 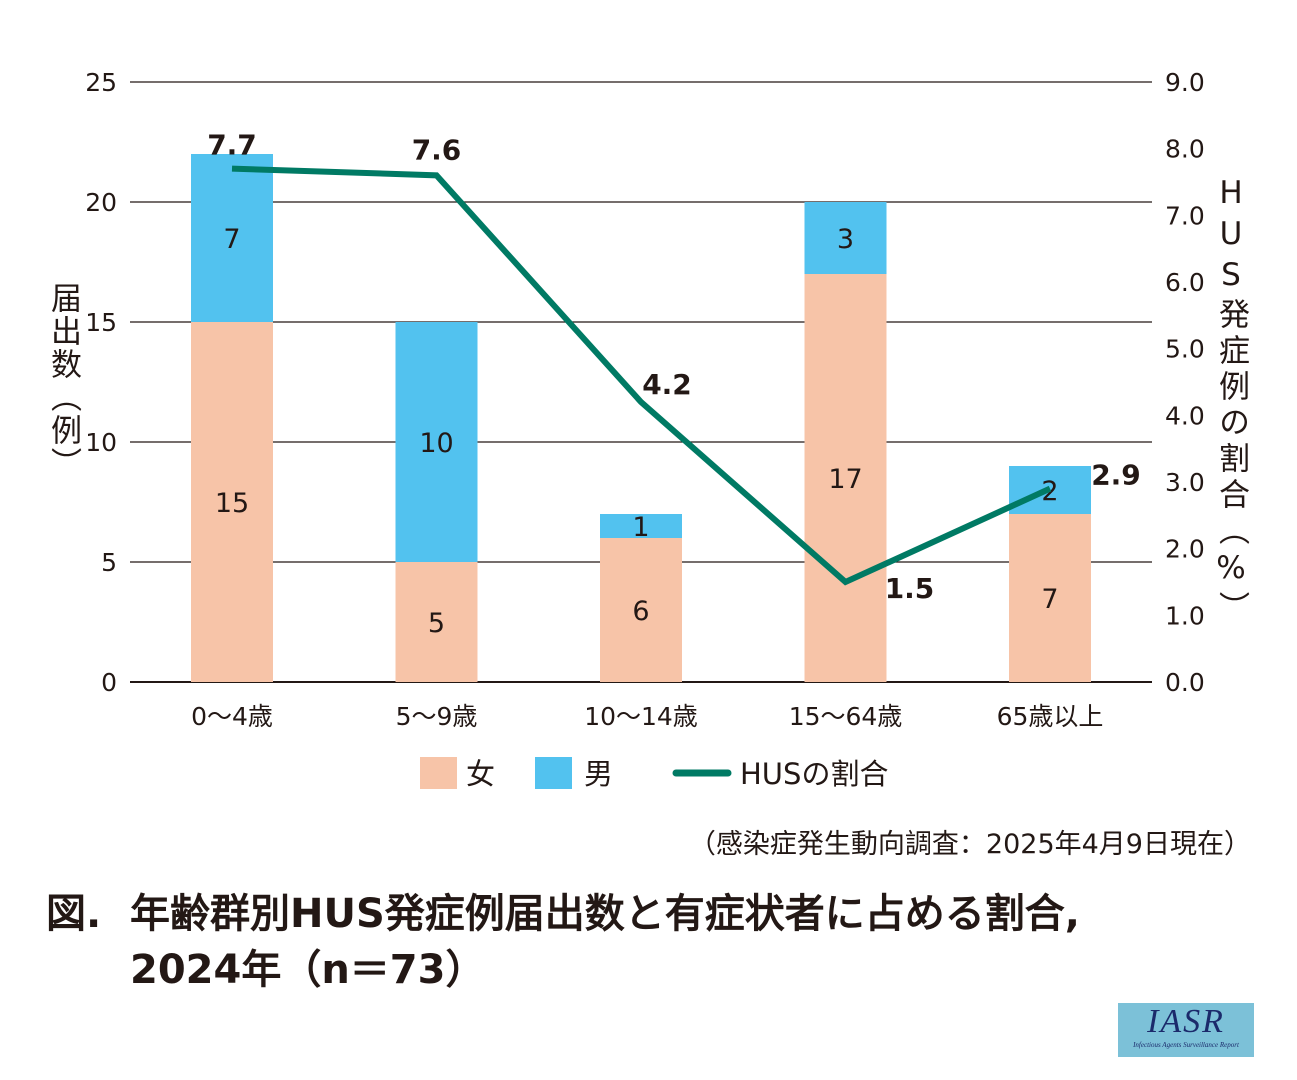 What do you see at coordinates (109, 682) in the screenshot?
I see `y-tick-label: 0` at bounding box center [109, 682].